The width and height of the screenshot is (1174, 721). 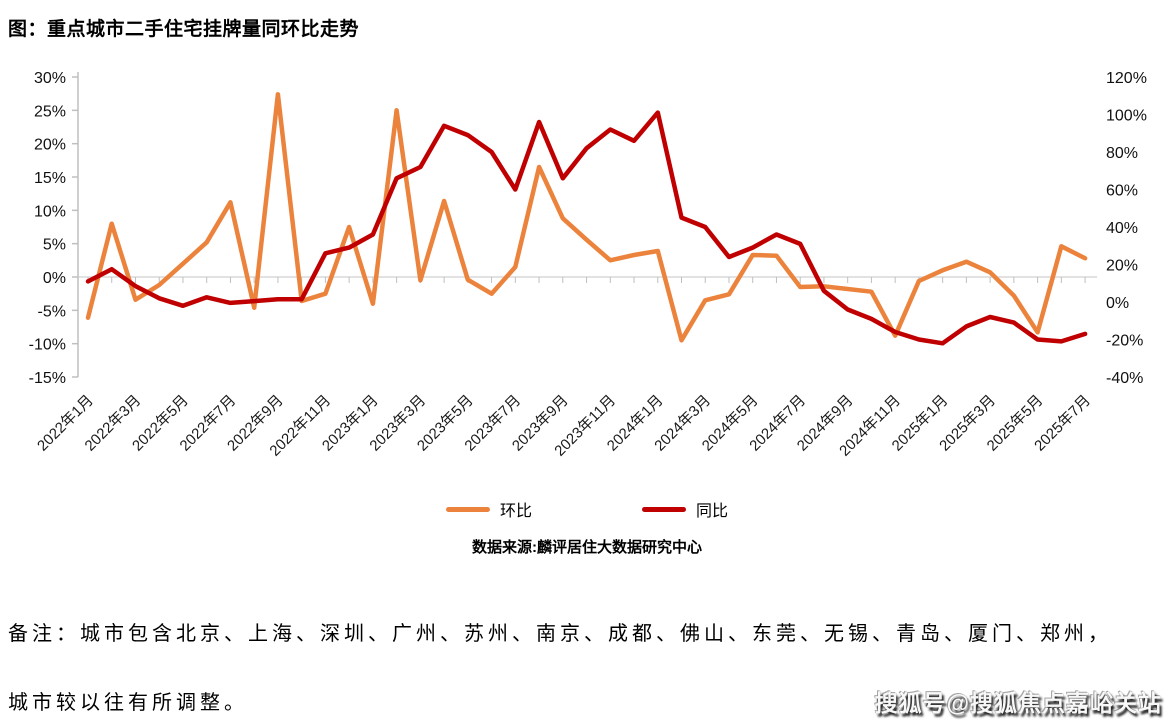 I want to click on left-axis-tick-label: -5%, so click(x=52, y=311).